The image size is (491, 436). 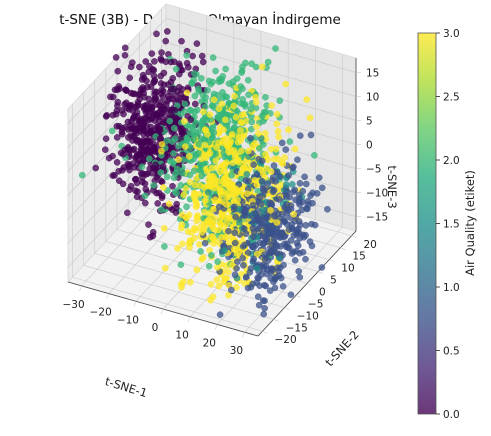 I want to click on x-tick-label: −10, so click(x=128, y=320).